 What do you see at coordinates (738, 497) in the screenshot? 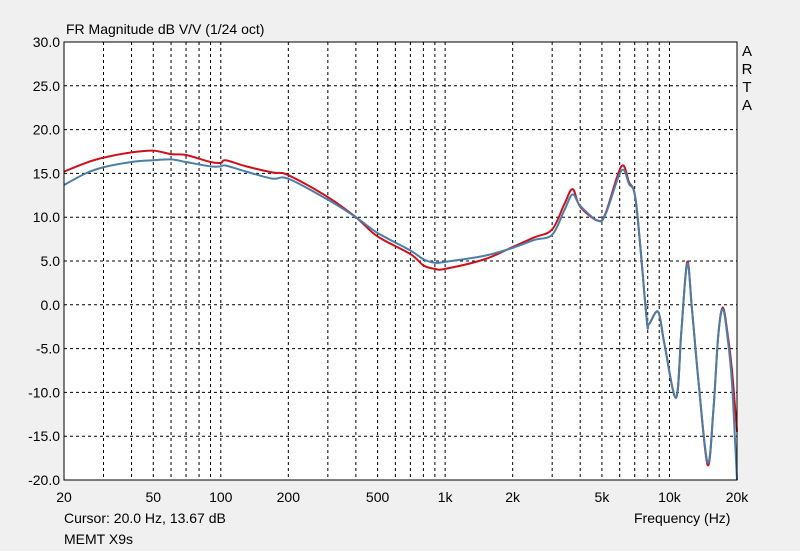
I see `x-tick-label: 20k` at bounding box center [738, 497].